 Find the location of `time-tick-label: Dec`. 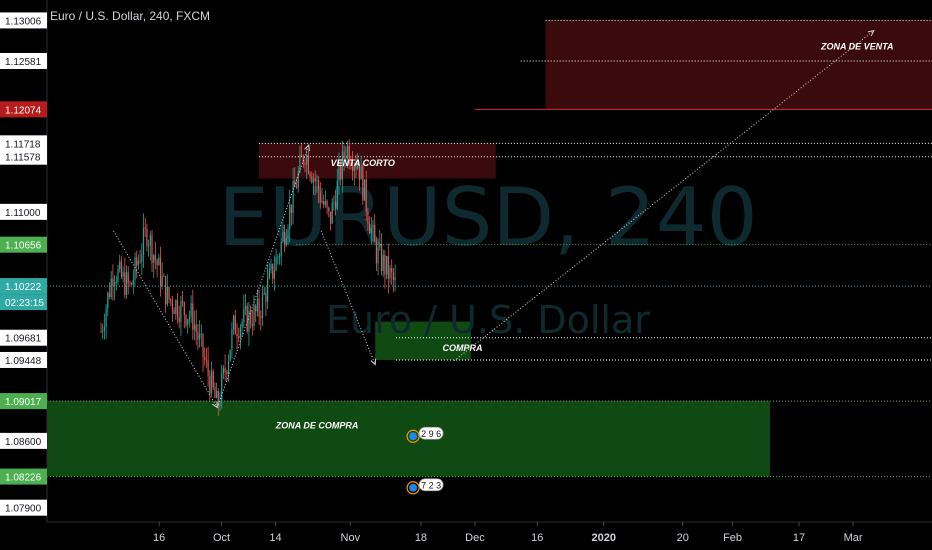

time-tick-label: Dec is located at coordinates (475, 538).